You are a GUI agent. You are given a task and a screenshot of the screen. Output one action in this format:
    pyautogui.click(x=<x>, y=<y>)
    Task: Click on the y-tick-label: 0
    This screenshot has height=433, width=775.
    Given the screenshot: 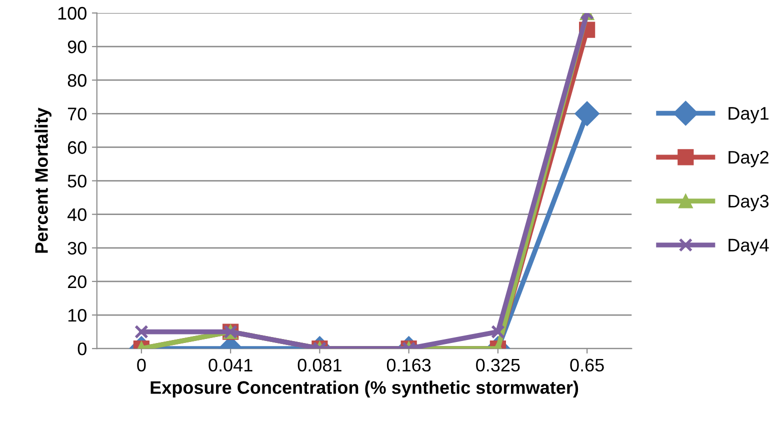 What is the action you would take?
    pyautogui.click(x=82, y=349)
    